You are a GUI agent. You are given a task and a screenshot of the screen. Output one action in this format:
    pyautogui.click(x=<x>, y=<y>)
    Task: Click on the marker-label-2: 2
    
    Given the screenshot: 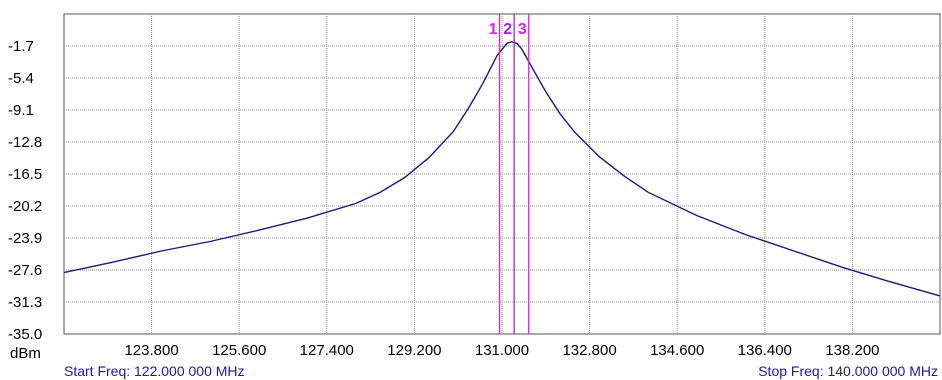 What is the action you would take?
    pyautogui.click(x=507, y=29)
    